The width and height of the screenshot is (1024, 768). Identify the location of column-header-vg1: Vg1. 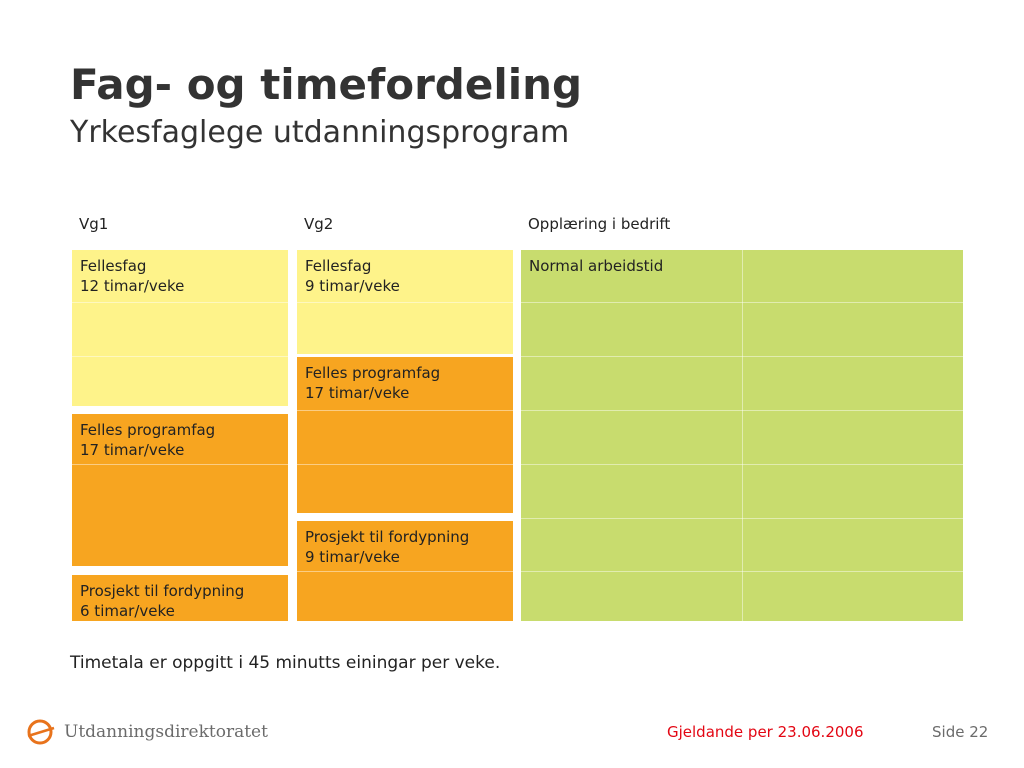
(94, 224).